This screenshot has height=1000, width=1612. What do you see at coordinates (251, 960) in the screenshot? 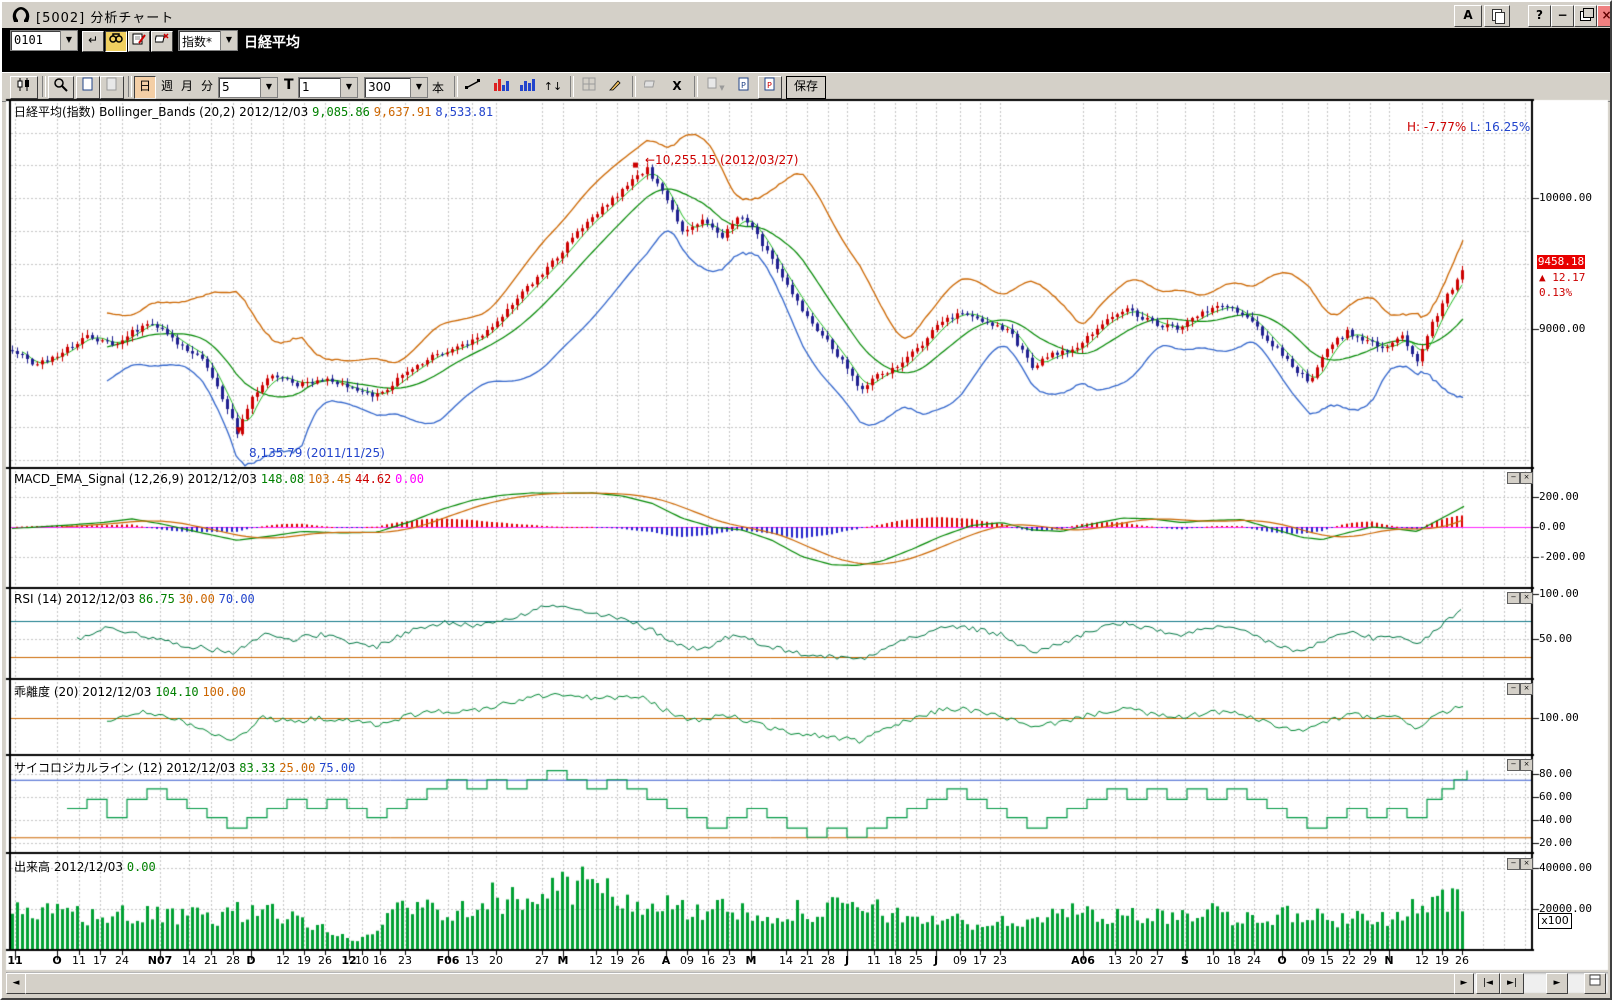
I see `x-axis-label: D` at bounding box center [251, 960].